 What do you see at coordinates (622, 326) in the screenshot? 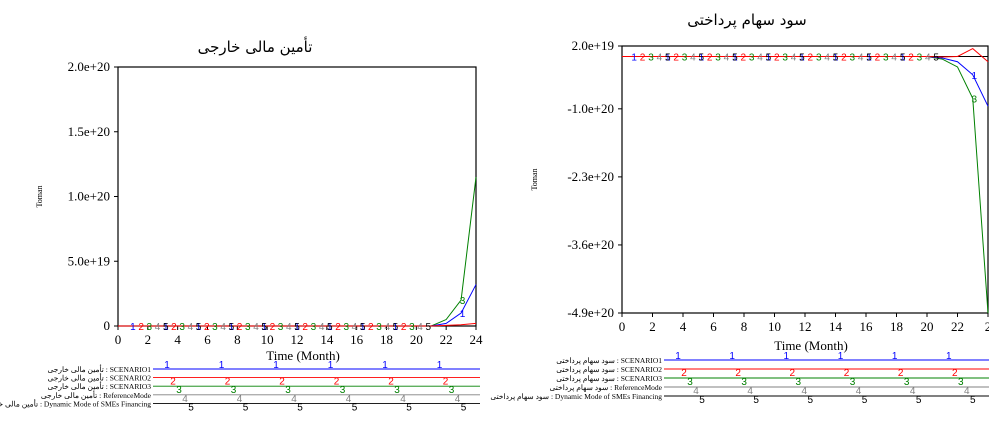
I see `x-tick-label: 0` at bounding box center [622, 326].